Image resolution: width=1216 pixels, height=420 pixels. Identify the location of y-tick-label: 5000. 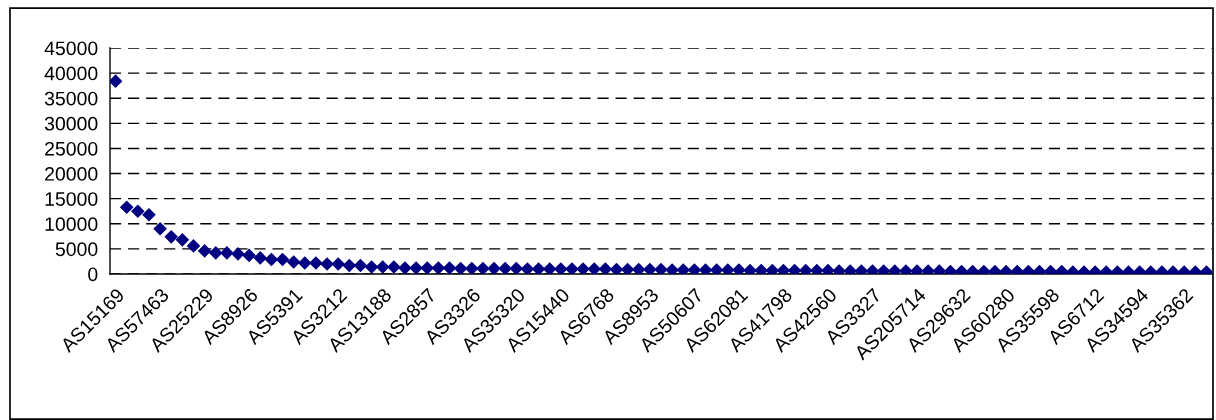
(76, 249).